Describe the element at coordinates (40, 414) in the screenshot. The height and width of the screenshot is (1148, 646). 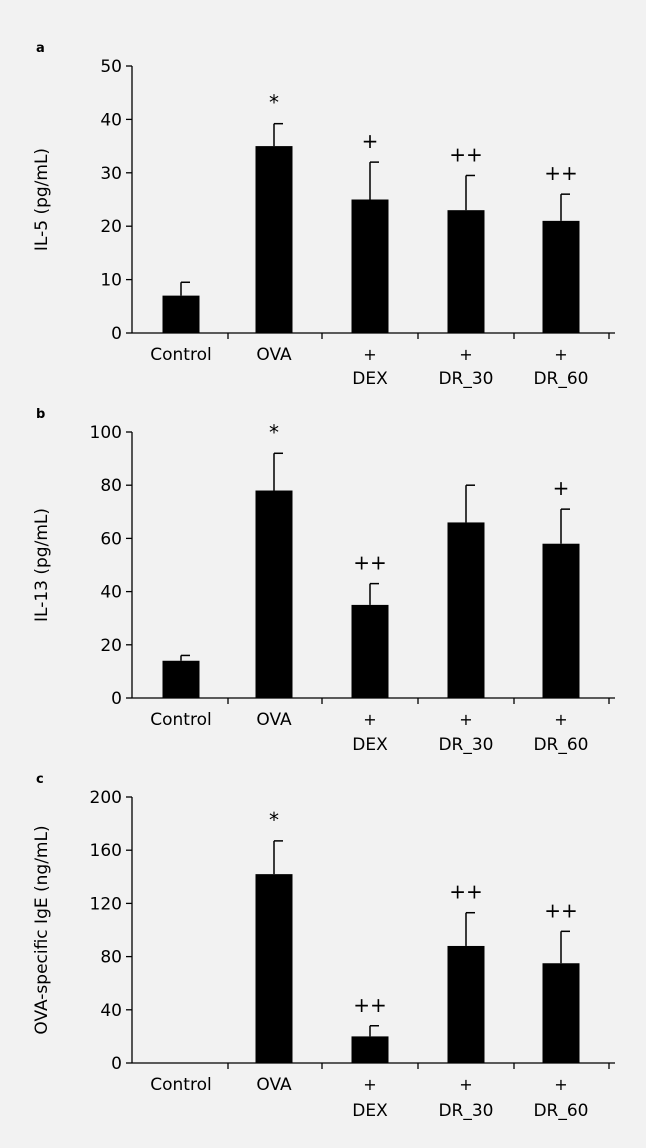
I see `panel-label: b` at that location.